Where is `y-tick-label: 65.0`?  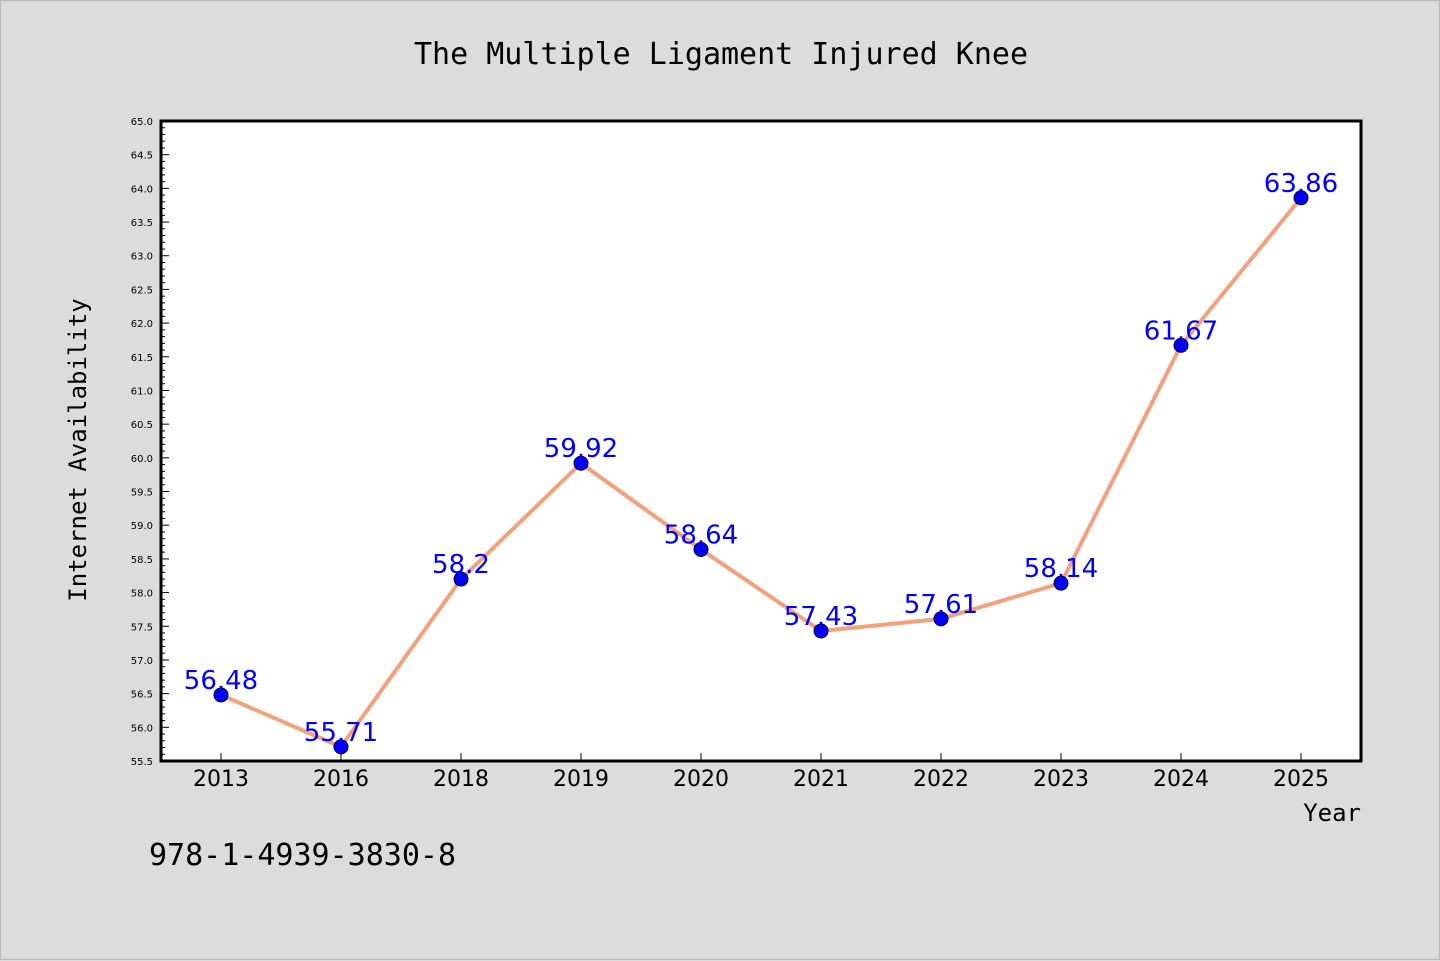
y-tick-label: 65.0 is located at coordinates (142, 122).